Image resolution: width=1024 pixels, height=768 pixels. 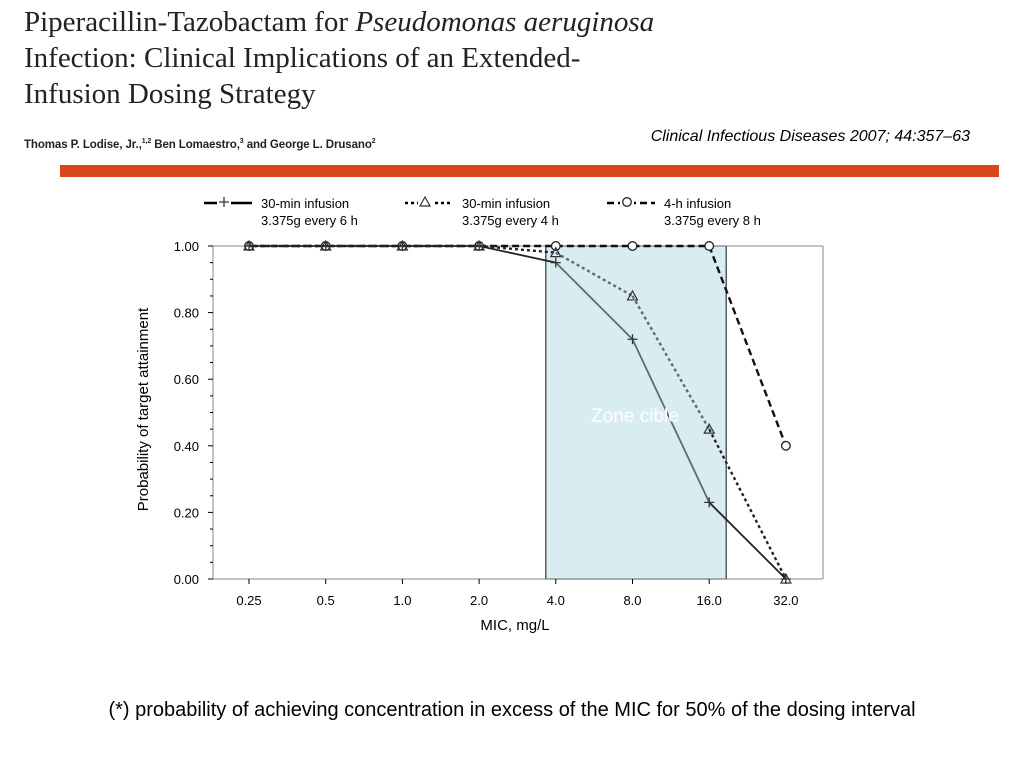 What do you see at coordinates (186, 512) in the screenshot?
I see `y-tick-label: 0.20` at bounding box center [186, 512].